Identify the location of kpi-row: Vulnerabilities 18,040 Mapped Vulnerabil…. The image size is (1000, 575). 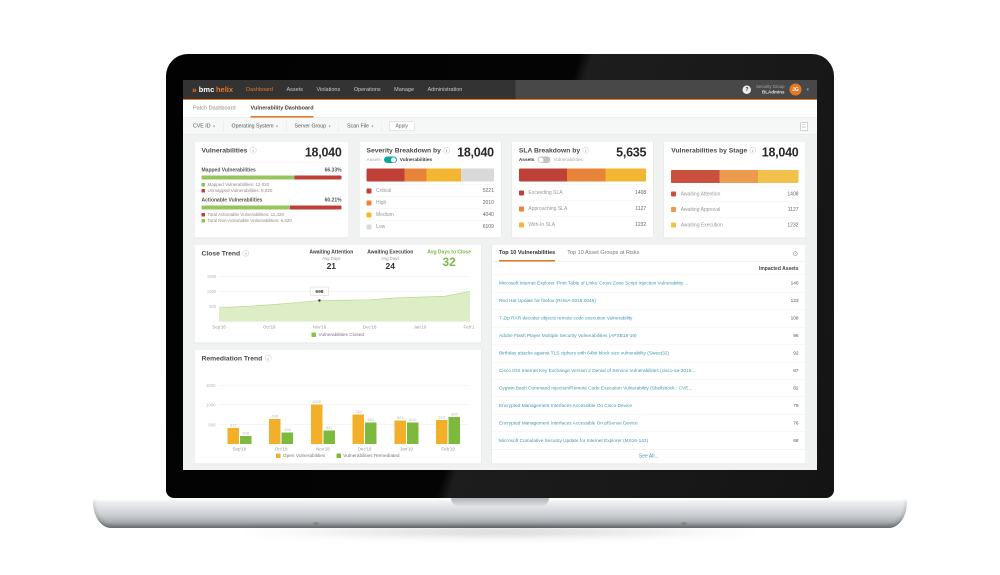
(500, 189).